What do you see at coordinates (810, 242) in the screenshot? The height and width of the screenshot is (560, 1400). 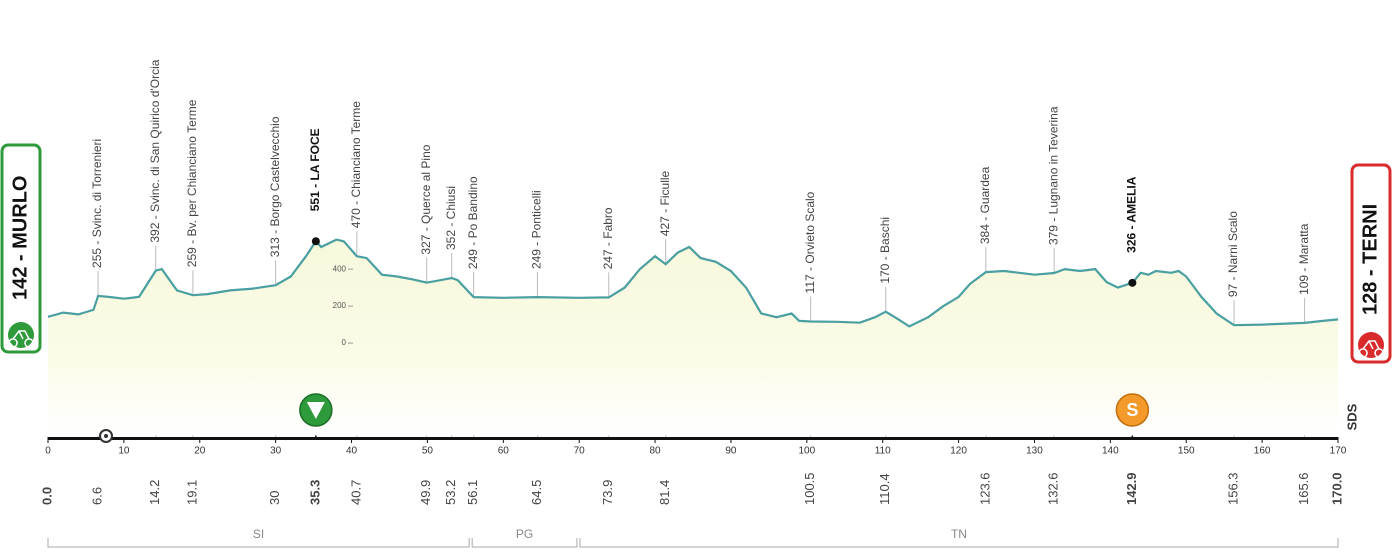 I see `waypoint-label: 117 - Orvieto Scalo` at bounding box center [810, 242].